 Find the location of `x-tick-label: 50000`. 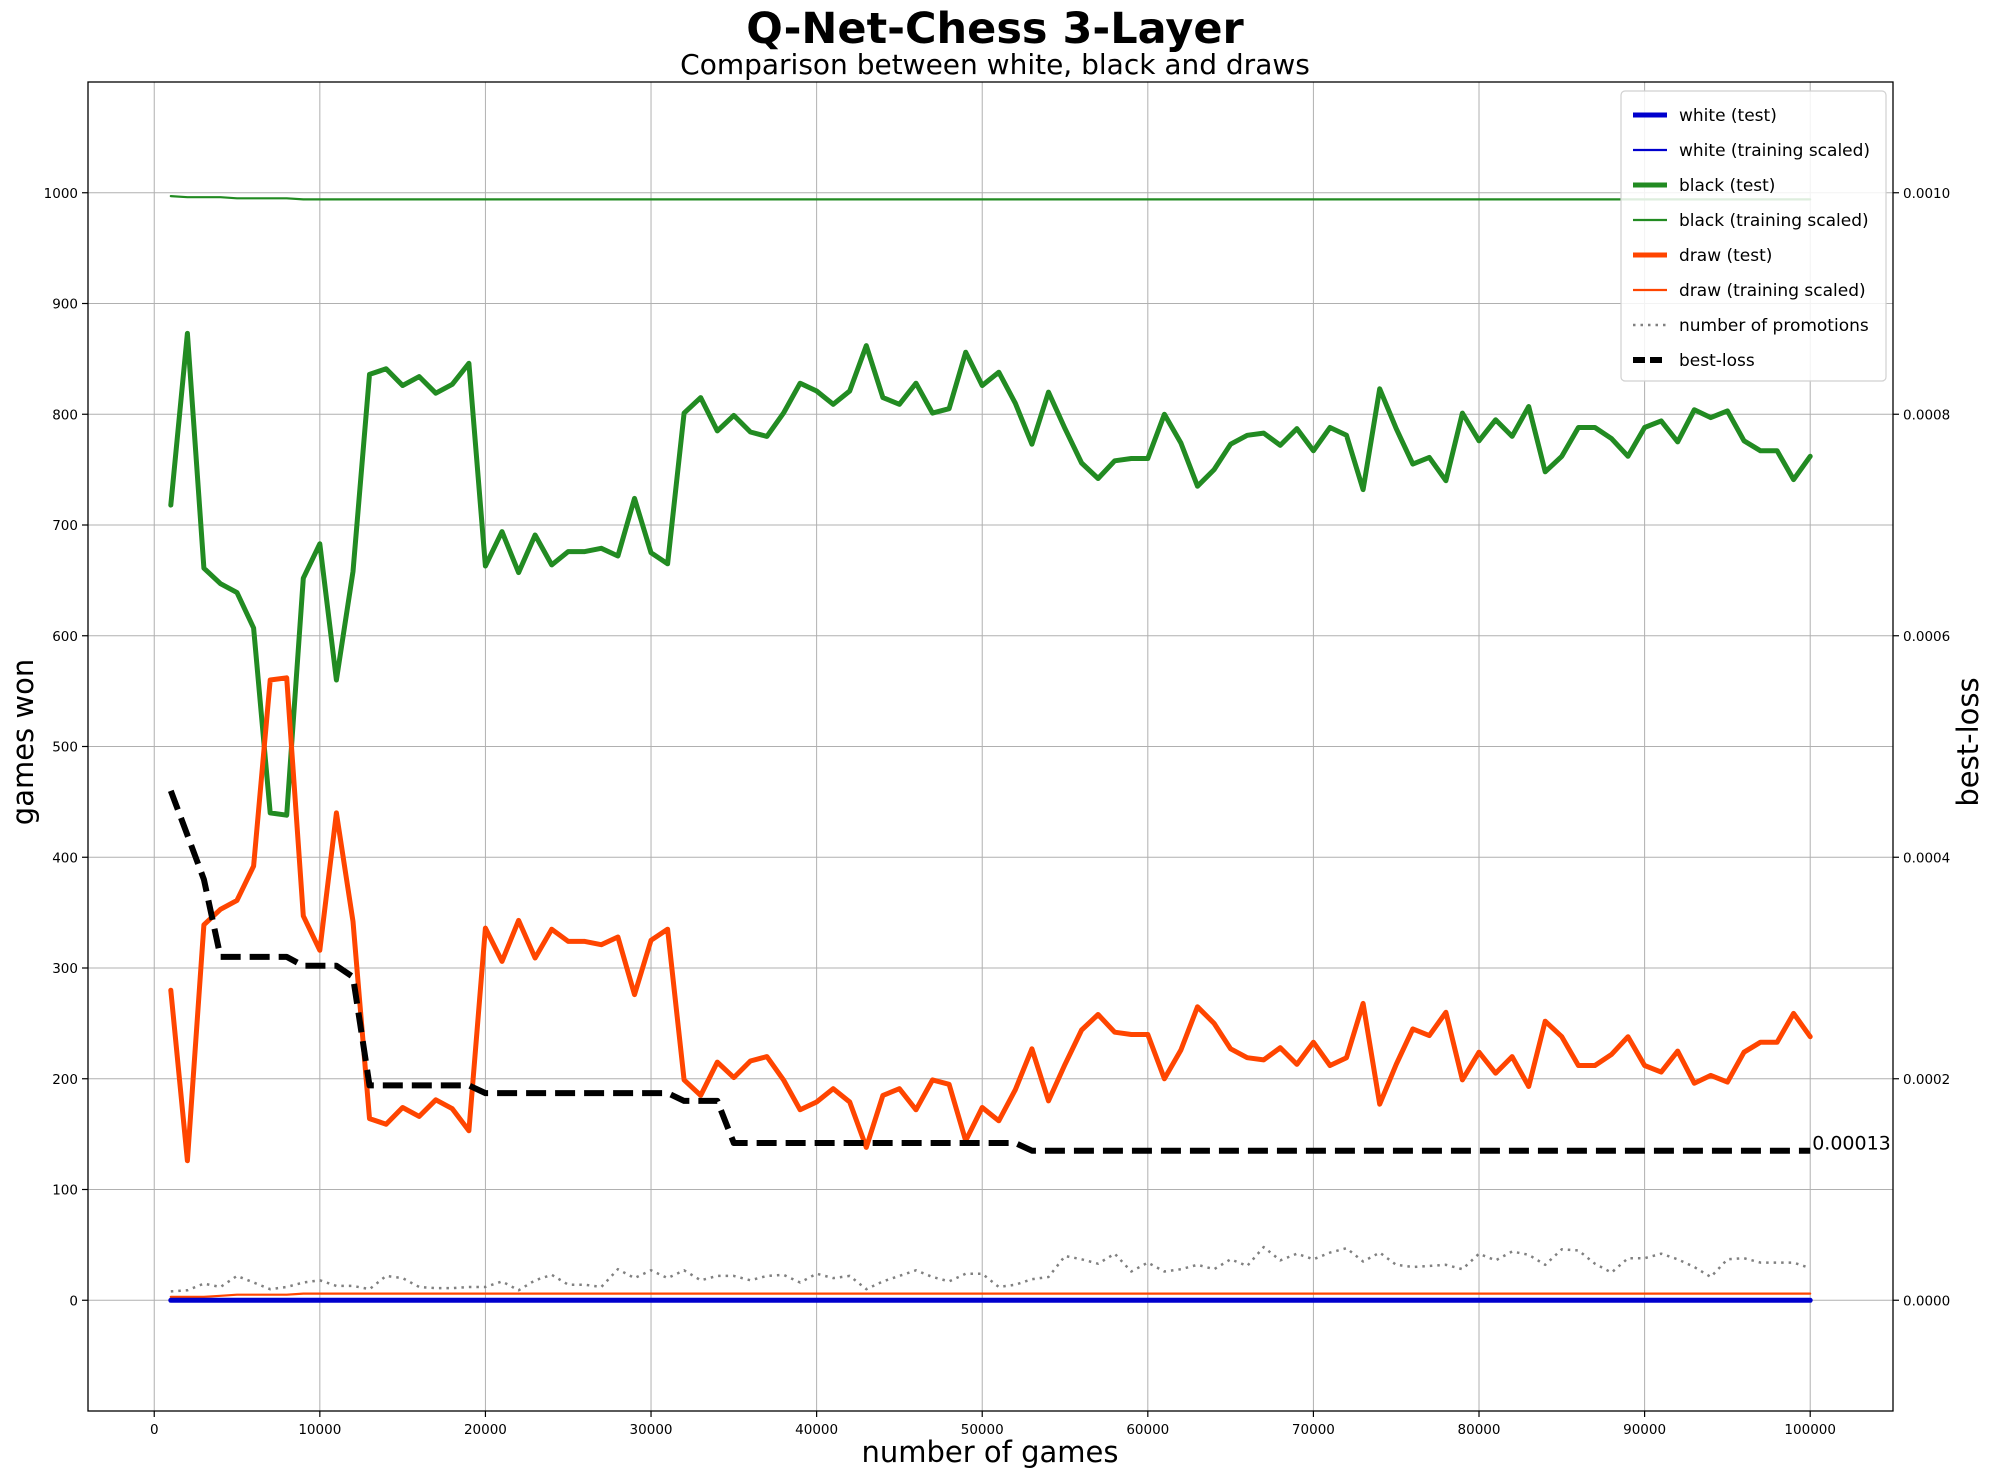

x-tick-label: 50000 is located at coordinates (982, 1430).